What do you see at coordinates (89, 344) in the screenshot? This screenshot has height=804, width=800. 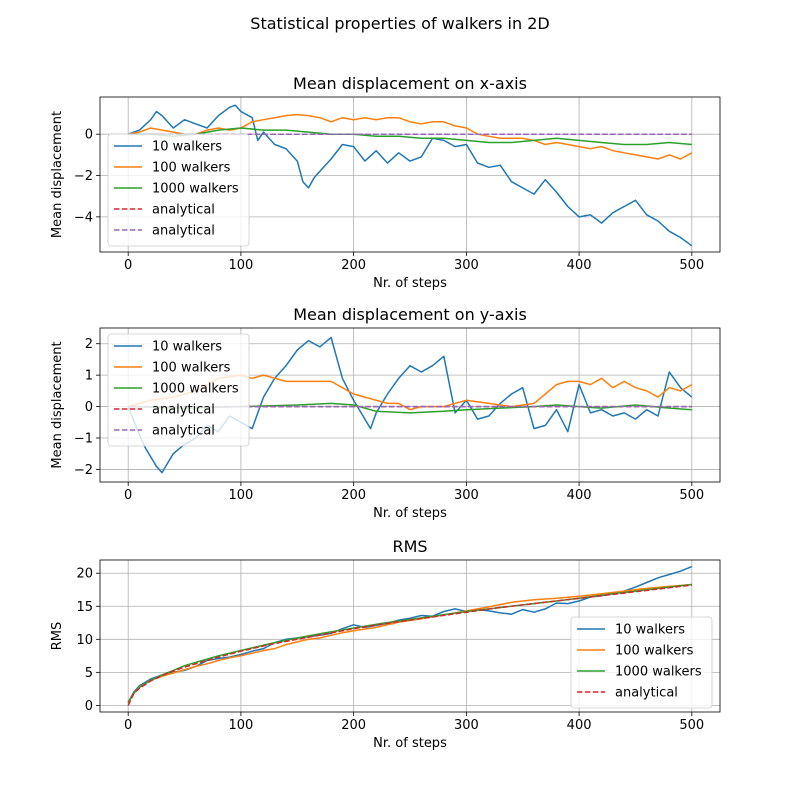 I see `y-tick-label: 2` at bounding box center [89, 344].